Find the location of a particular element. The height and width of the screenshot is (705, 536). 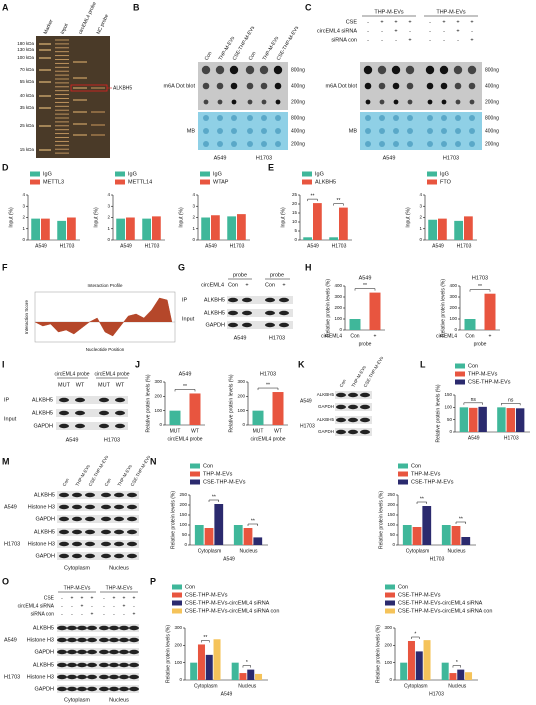

y-tick-label: 300 is located at coordinates (158, 381).